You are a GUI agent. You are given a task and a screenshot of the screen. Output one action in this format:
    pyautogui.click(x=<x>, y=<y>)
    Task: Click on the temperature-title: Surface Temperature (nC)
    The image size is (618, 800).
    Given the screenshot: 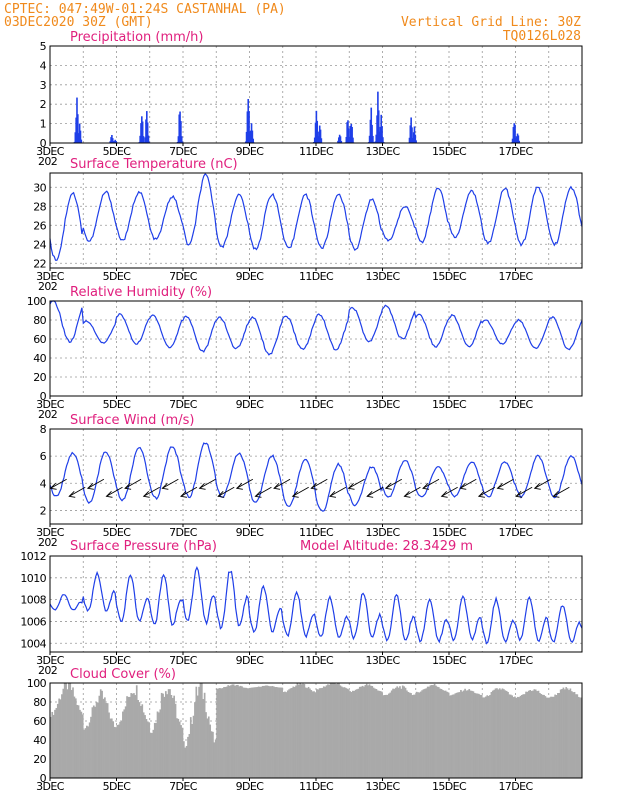 What is the action you would take?
    pyautogui.click(x=154, y=164)
    